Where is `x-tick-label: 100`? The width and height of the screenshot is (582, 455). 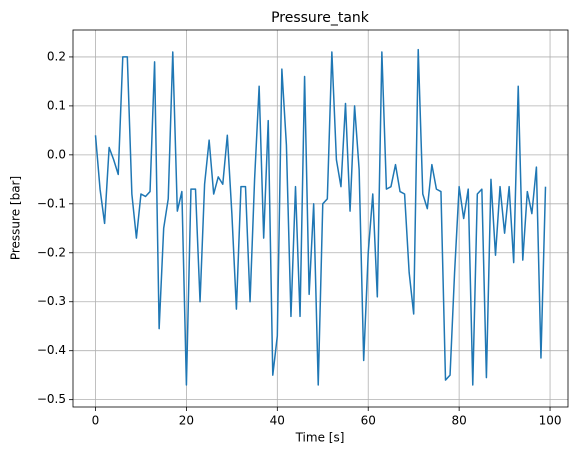 x-tick-label: 100 is located at coordinates (550, 421).